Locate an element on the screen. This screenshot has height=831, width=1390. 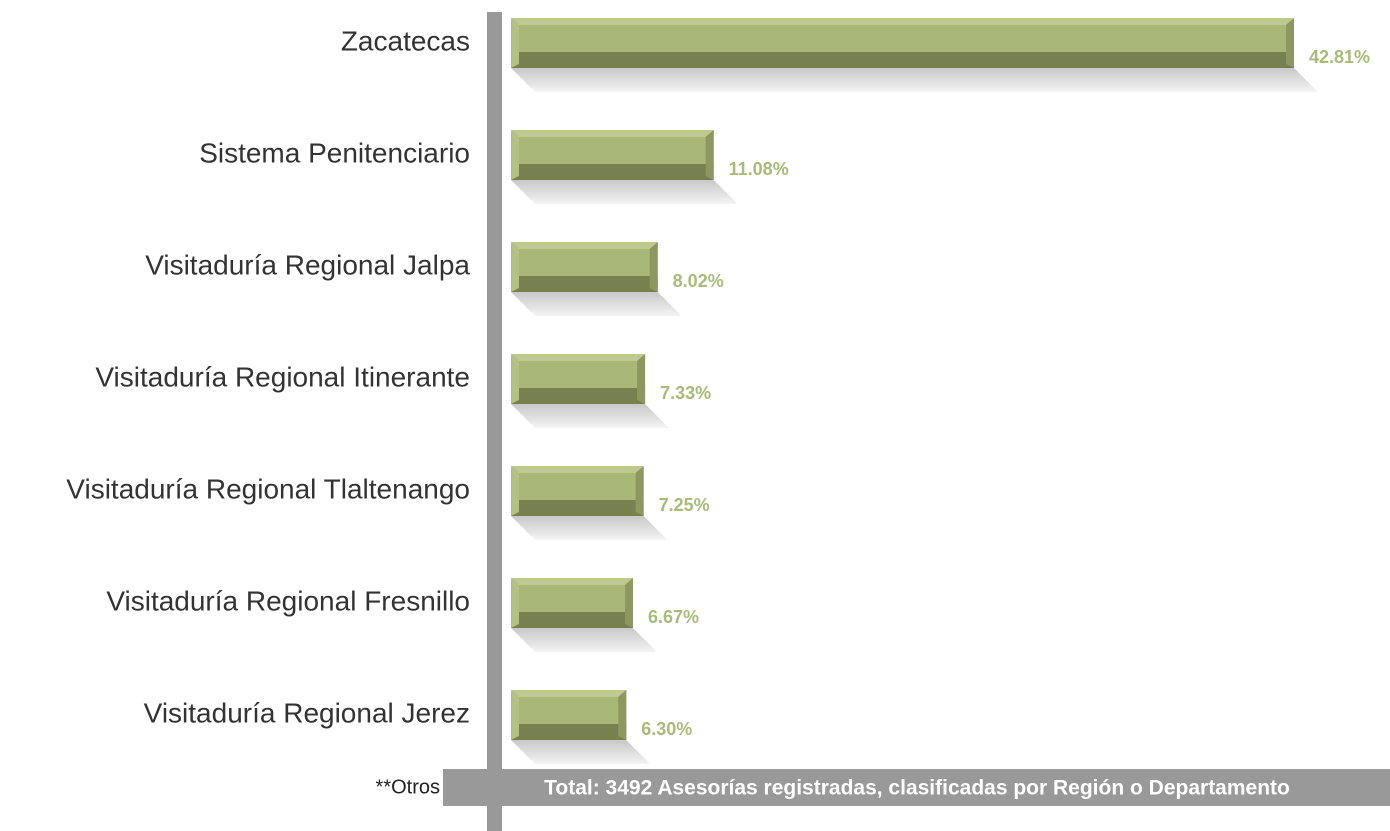
value-label: 6.67% is located at coordinates (673, 617).